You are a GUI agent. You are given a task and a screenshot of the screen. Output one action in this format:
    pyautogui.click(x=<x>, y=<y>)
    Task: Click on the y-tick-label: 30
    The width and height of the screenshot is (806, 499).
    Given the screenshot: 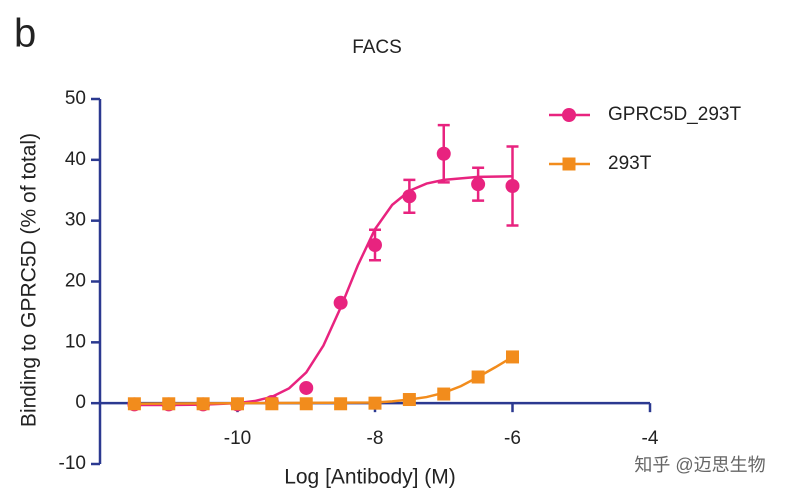 What is the action you would take?
    pyautogui.click(x=75, y=220)
    